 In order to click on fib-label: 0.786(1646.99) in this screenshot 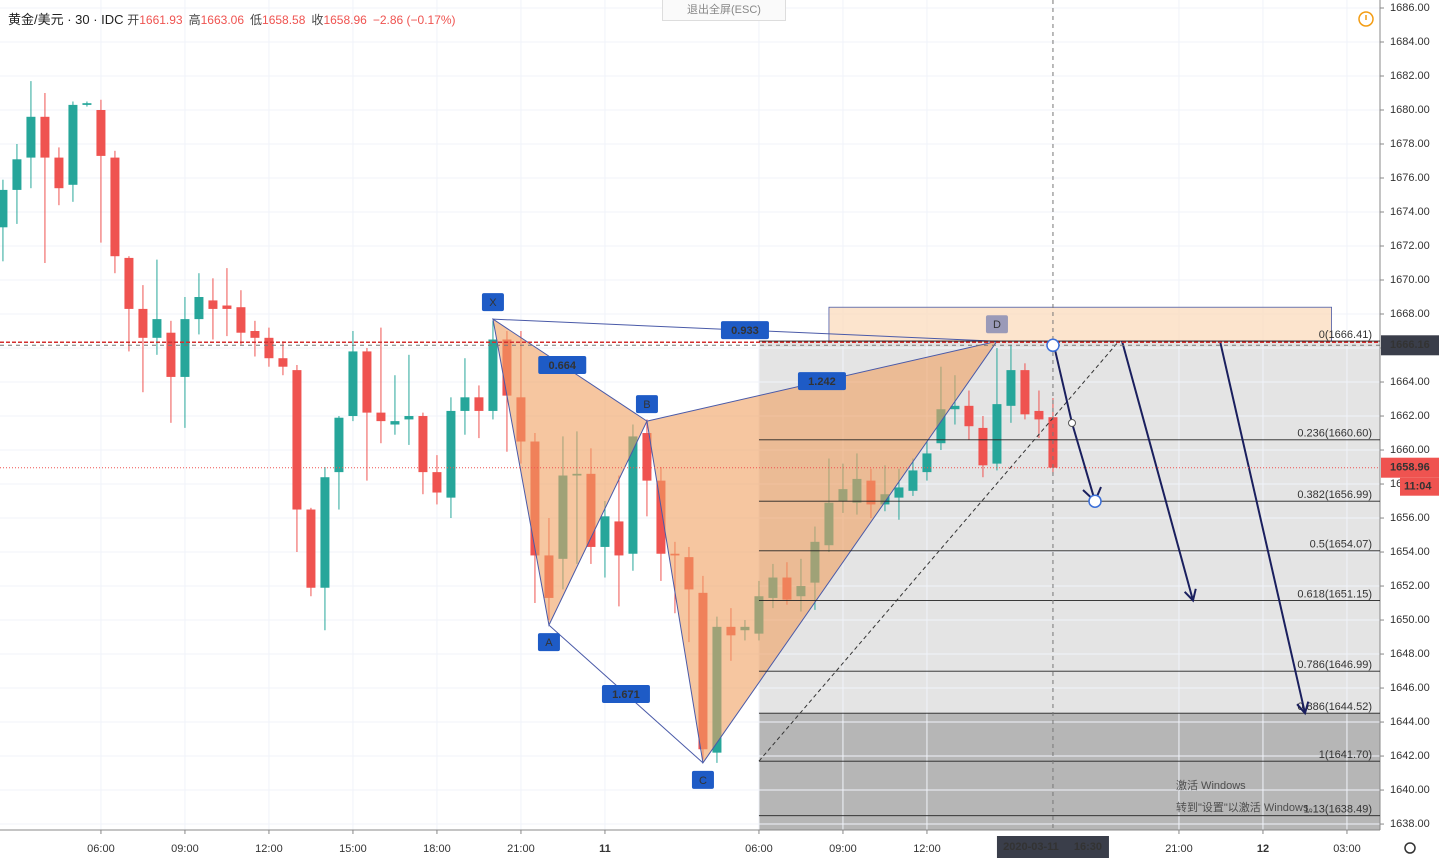, I will do `click(1334, 665)`.